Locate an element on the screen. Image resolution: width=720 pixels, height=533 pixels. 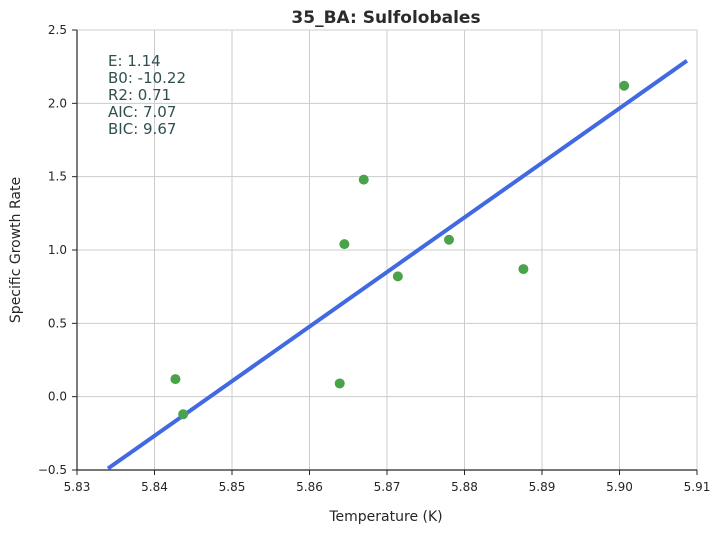
y-tick-label: 1.5 is located at coordinates (57, 177).